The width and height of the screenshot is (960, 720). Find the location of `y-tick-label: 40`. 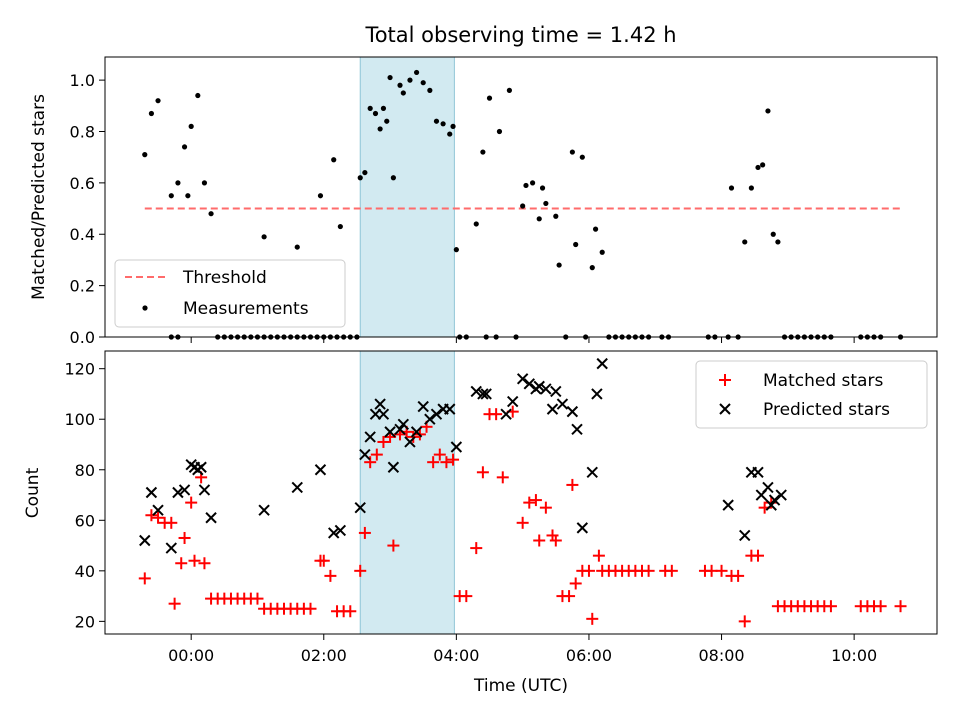

y-tick-label: 40 is located at coordinates (85, 571).